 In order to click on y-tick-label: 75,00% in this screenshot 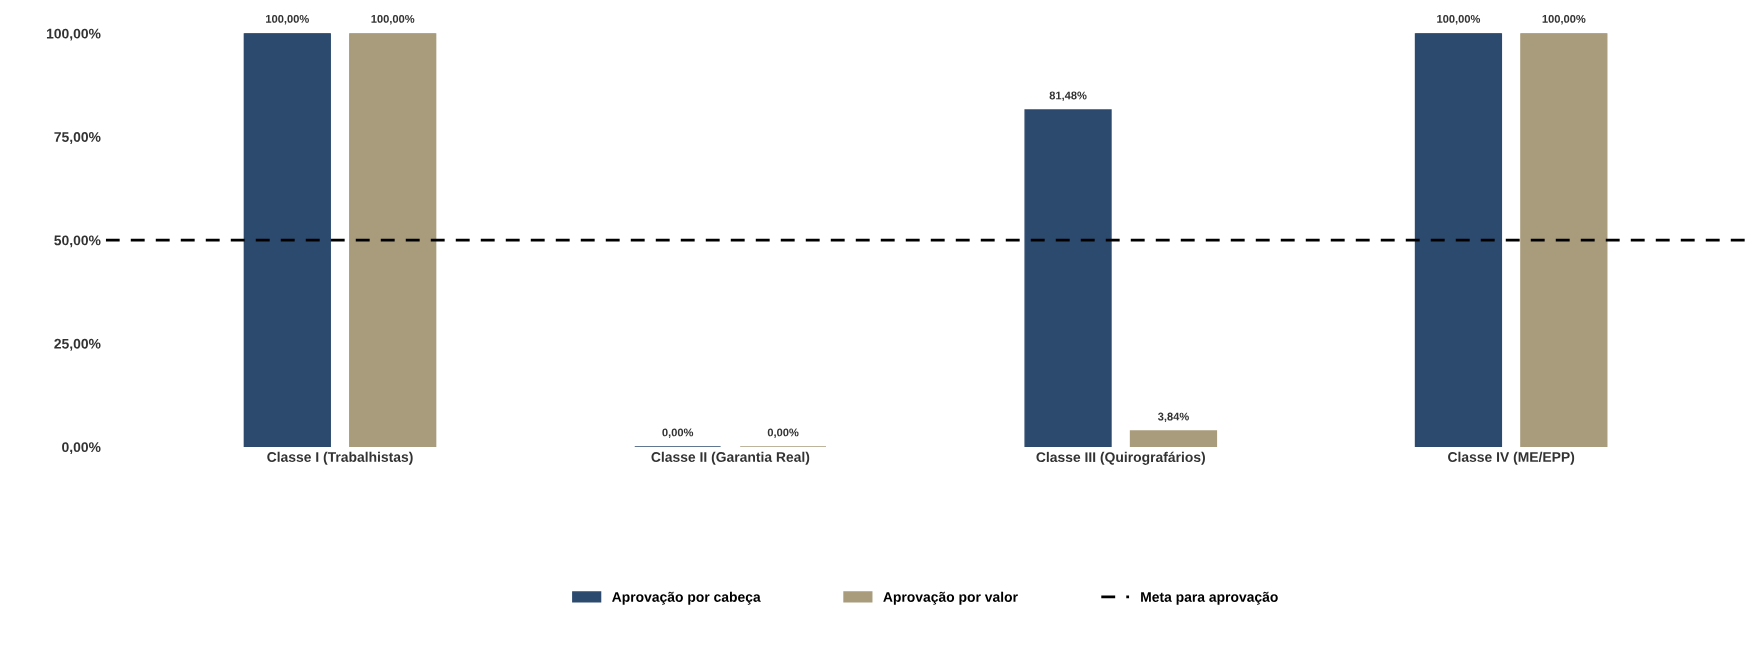, I will do `click(77, 138)`.